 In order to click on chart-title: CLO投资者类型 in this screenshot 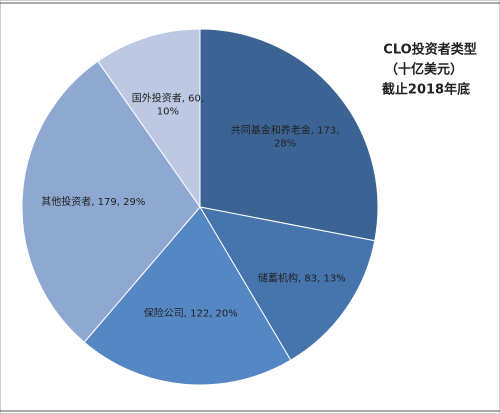, I will do `click(429, 50)`.